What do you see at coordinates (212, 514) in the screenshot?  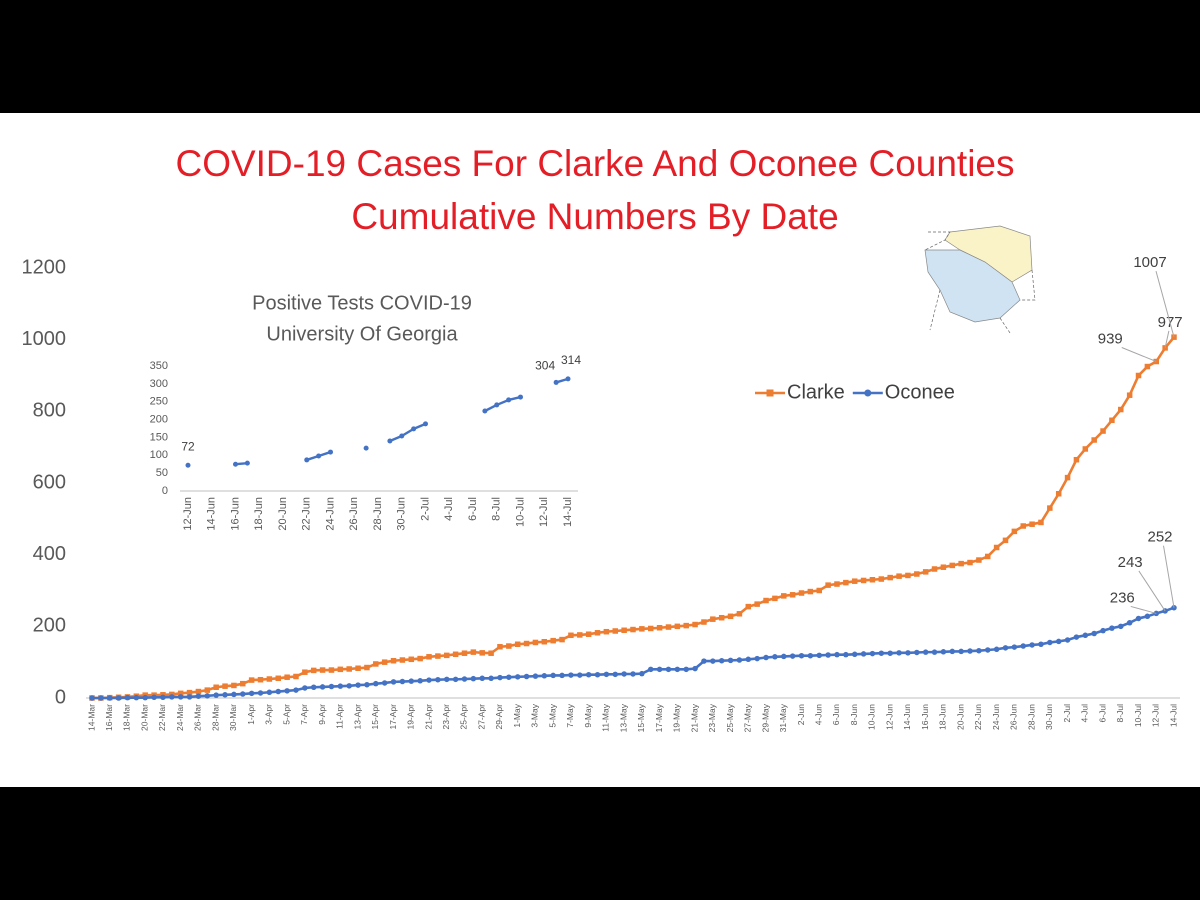 I see `x-tick-label: 14-Jun` at bounding box center [212, 514].